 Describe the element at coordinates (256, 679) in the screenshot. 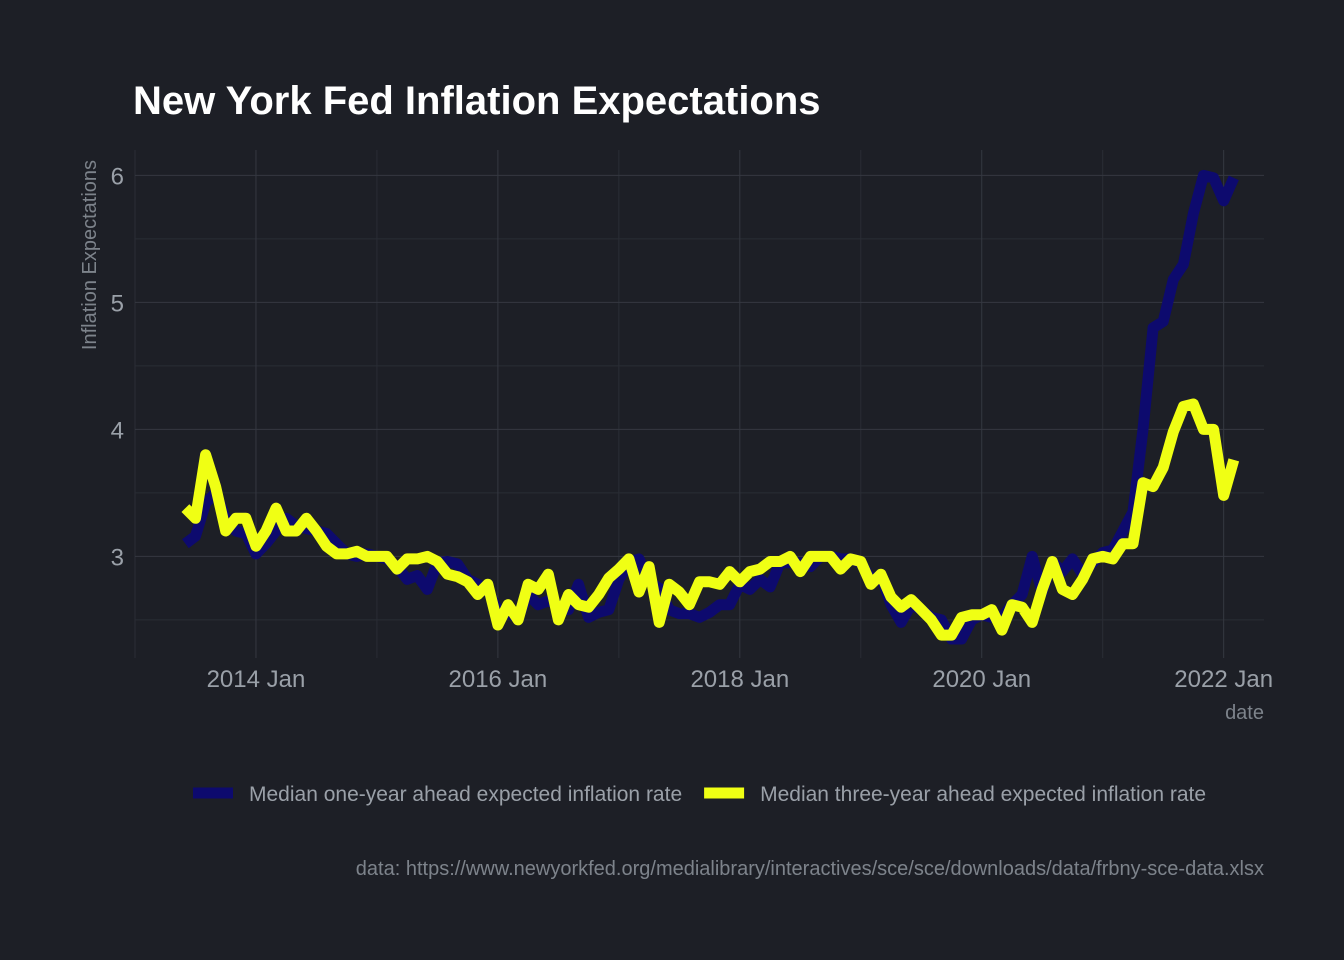

I see `x-tick-label: 2014 Jan` at that location.